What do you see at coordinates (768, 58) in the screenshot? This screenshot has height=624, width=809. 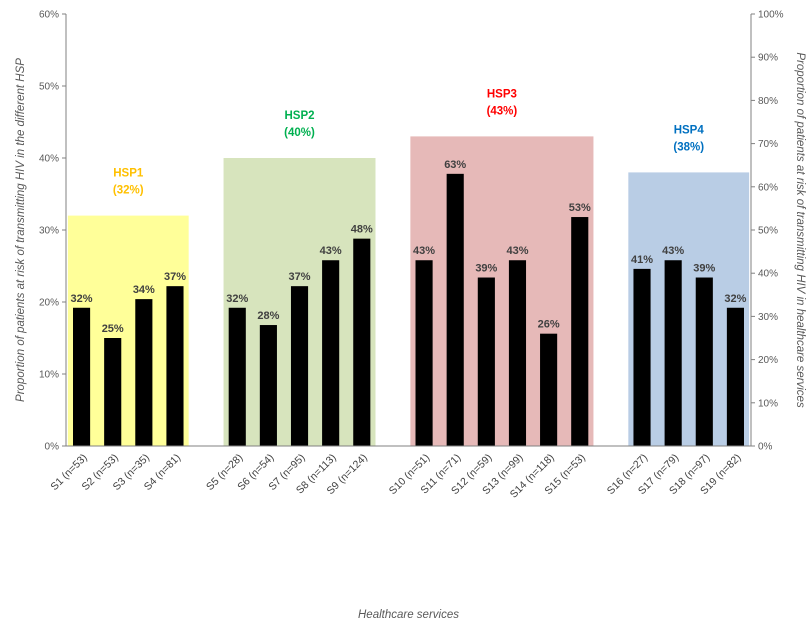 I see `right-y-tick-label: 90%` at bounding box center [768, 58].